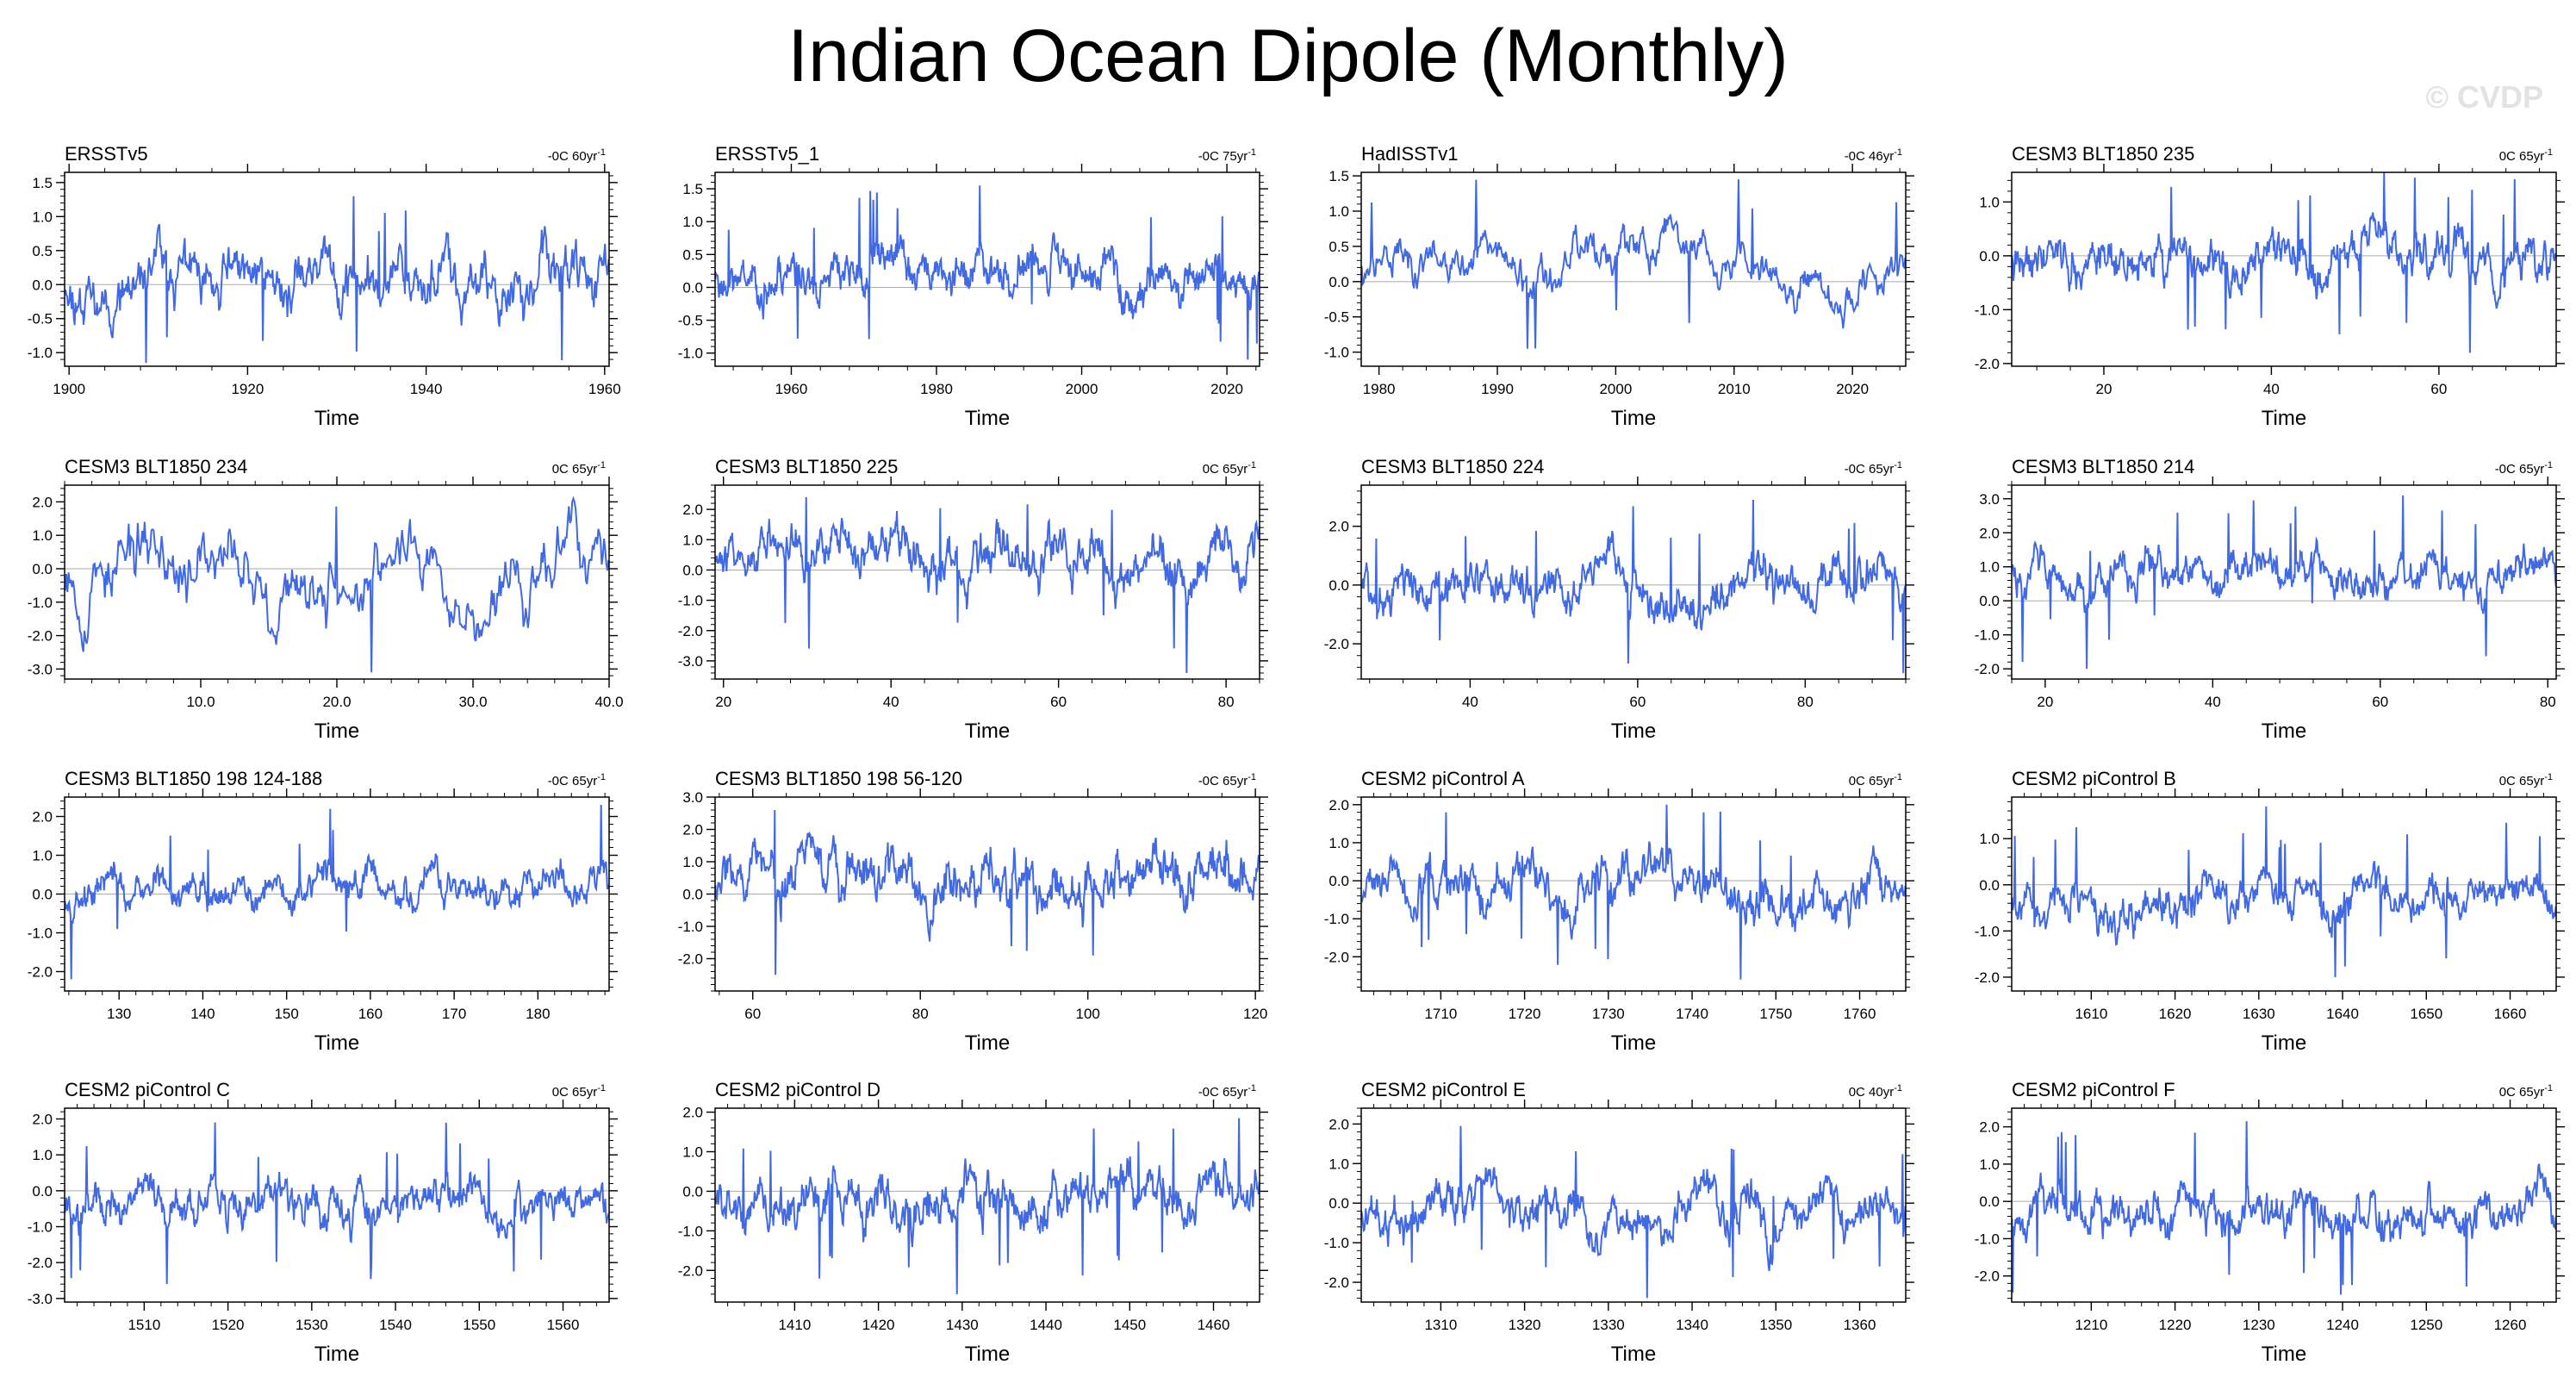 Image resolution: width=2576 pixels, height=1396 pixels. I want to click on x-tick-label: 150, so click(286, 1014).